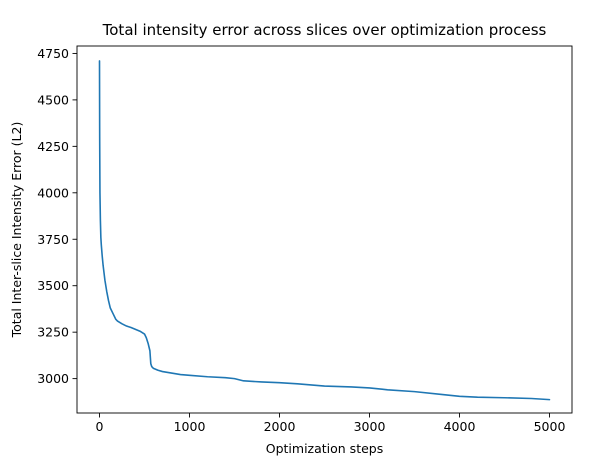 Image resolution: width=601 pixels, height=461 pixels. What do you see at coordinates (550, 426) in the screenshot?
I see `x-tick-label: 5000` at bounding box center [550, 426].